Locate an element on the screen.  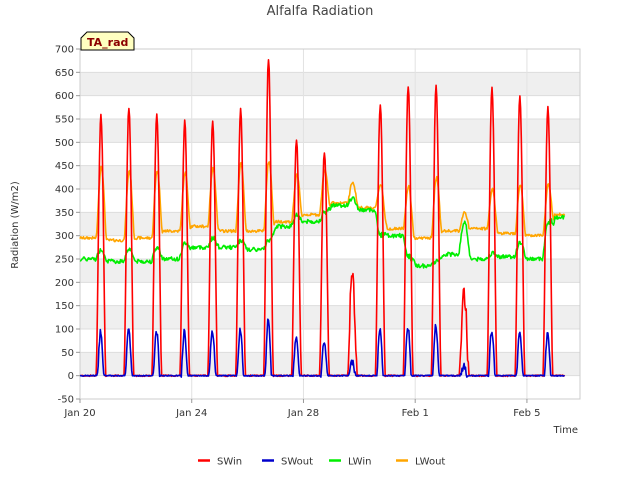
legend-label-swout: SWout is located at coordinates (297, 462).